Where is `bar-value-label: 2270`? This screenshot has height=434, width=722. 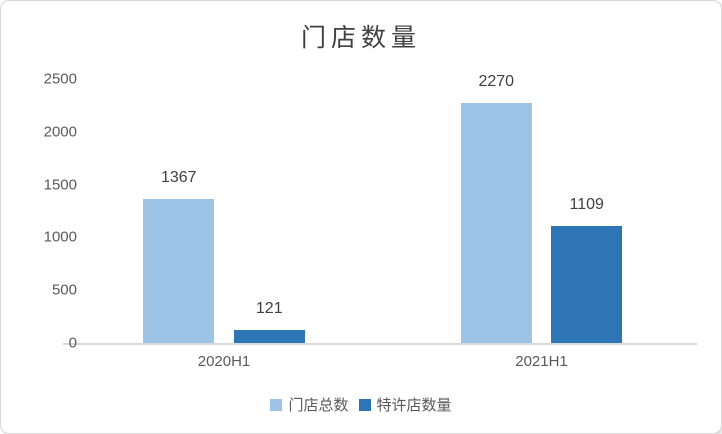 bar-value-label: 2270 is located at coordinates (496, 82).